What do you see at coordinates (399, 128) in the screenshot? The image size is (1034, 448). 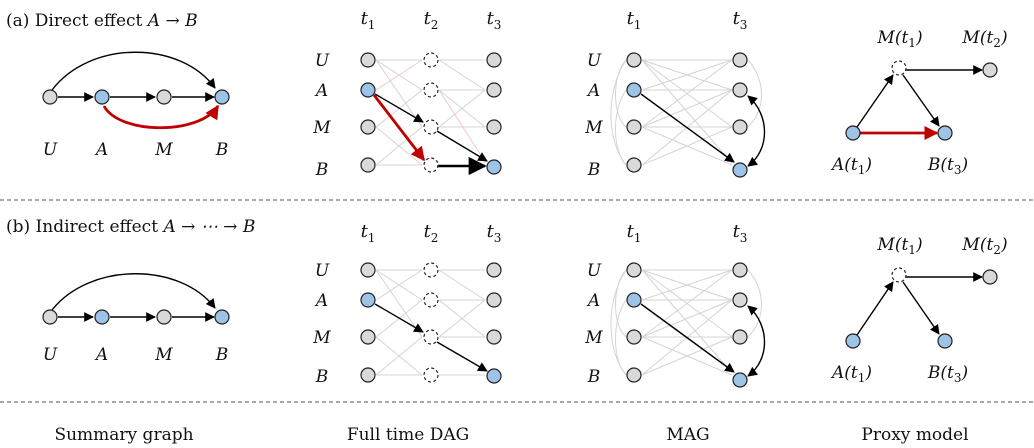 I see `edge-a1-b2` at bounding box center [399, 128].